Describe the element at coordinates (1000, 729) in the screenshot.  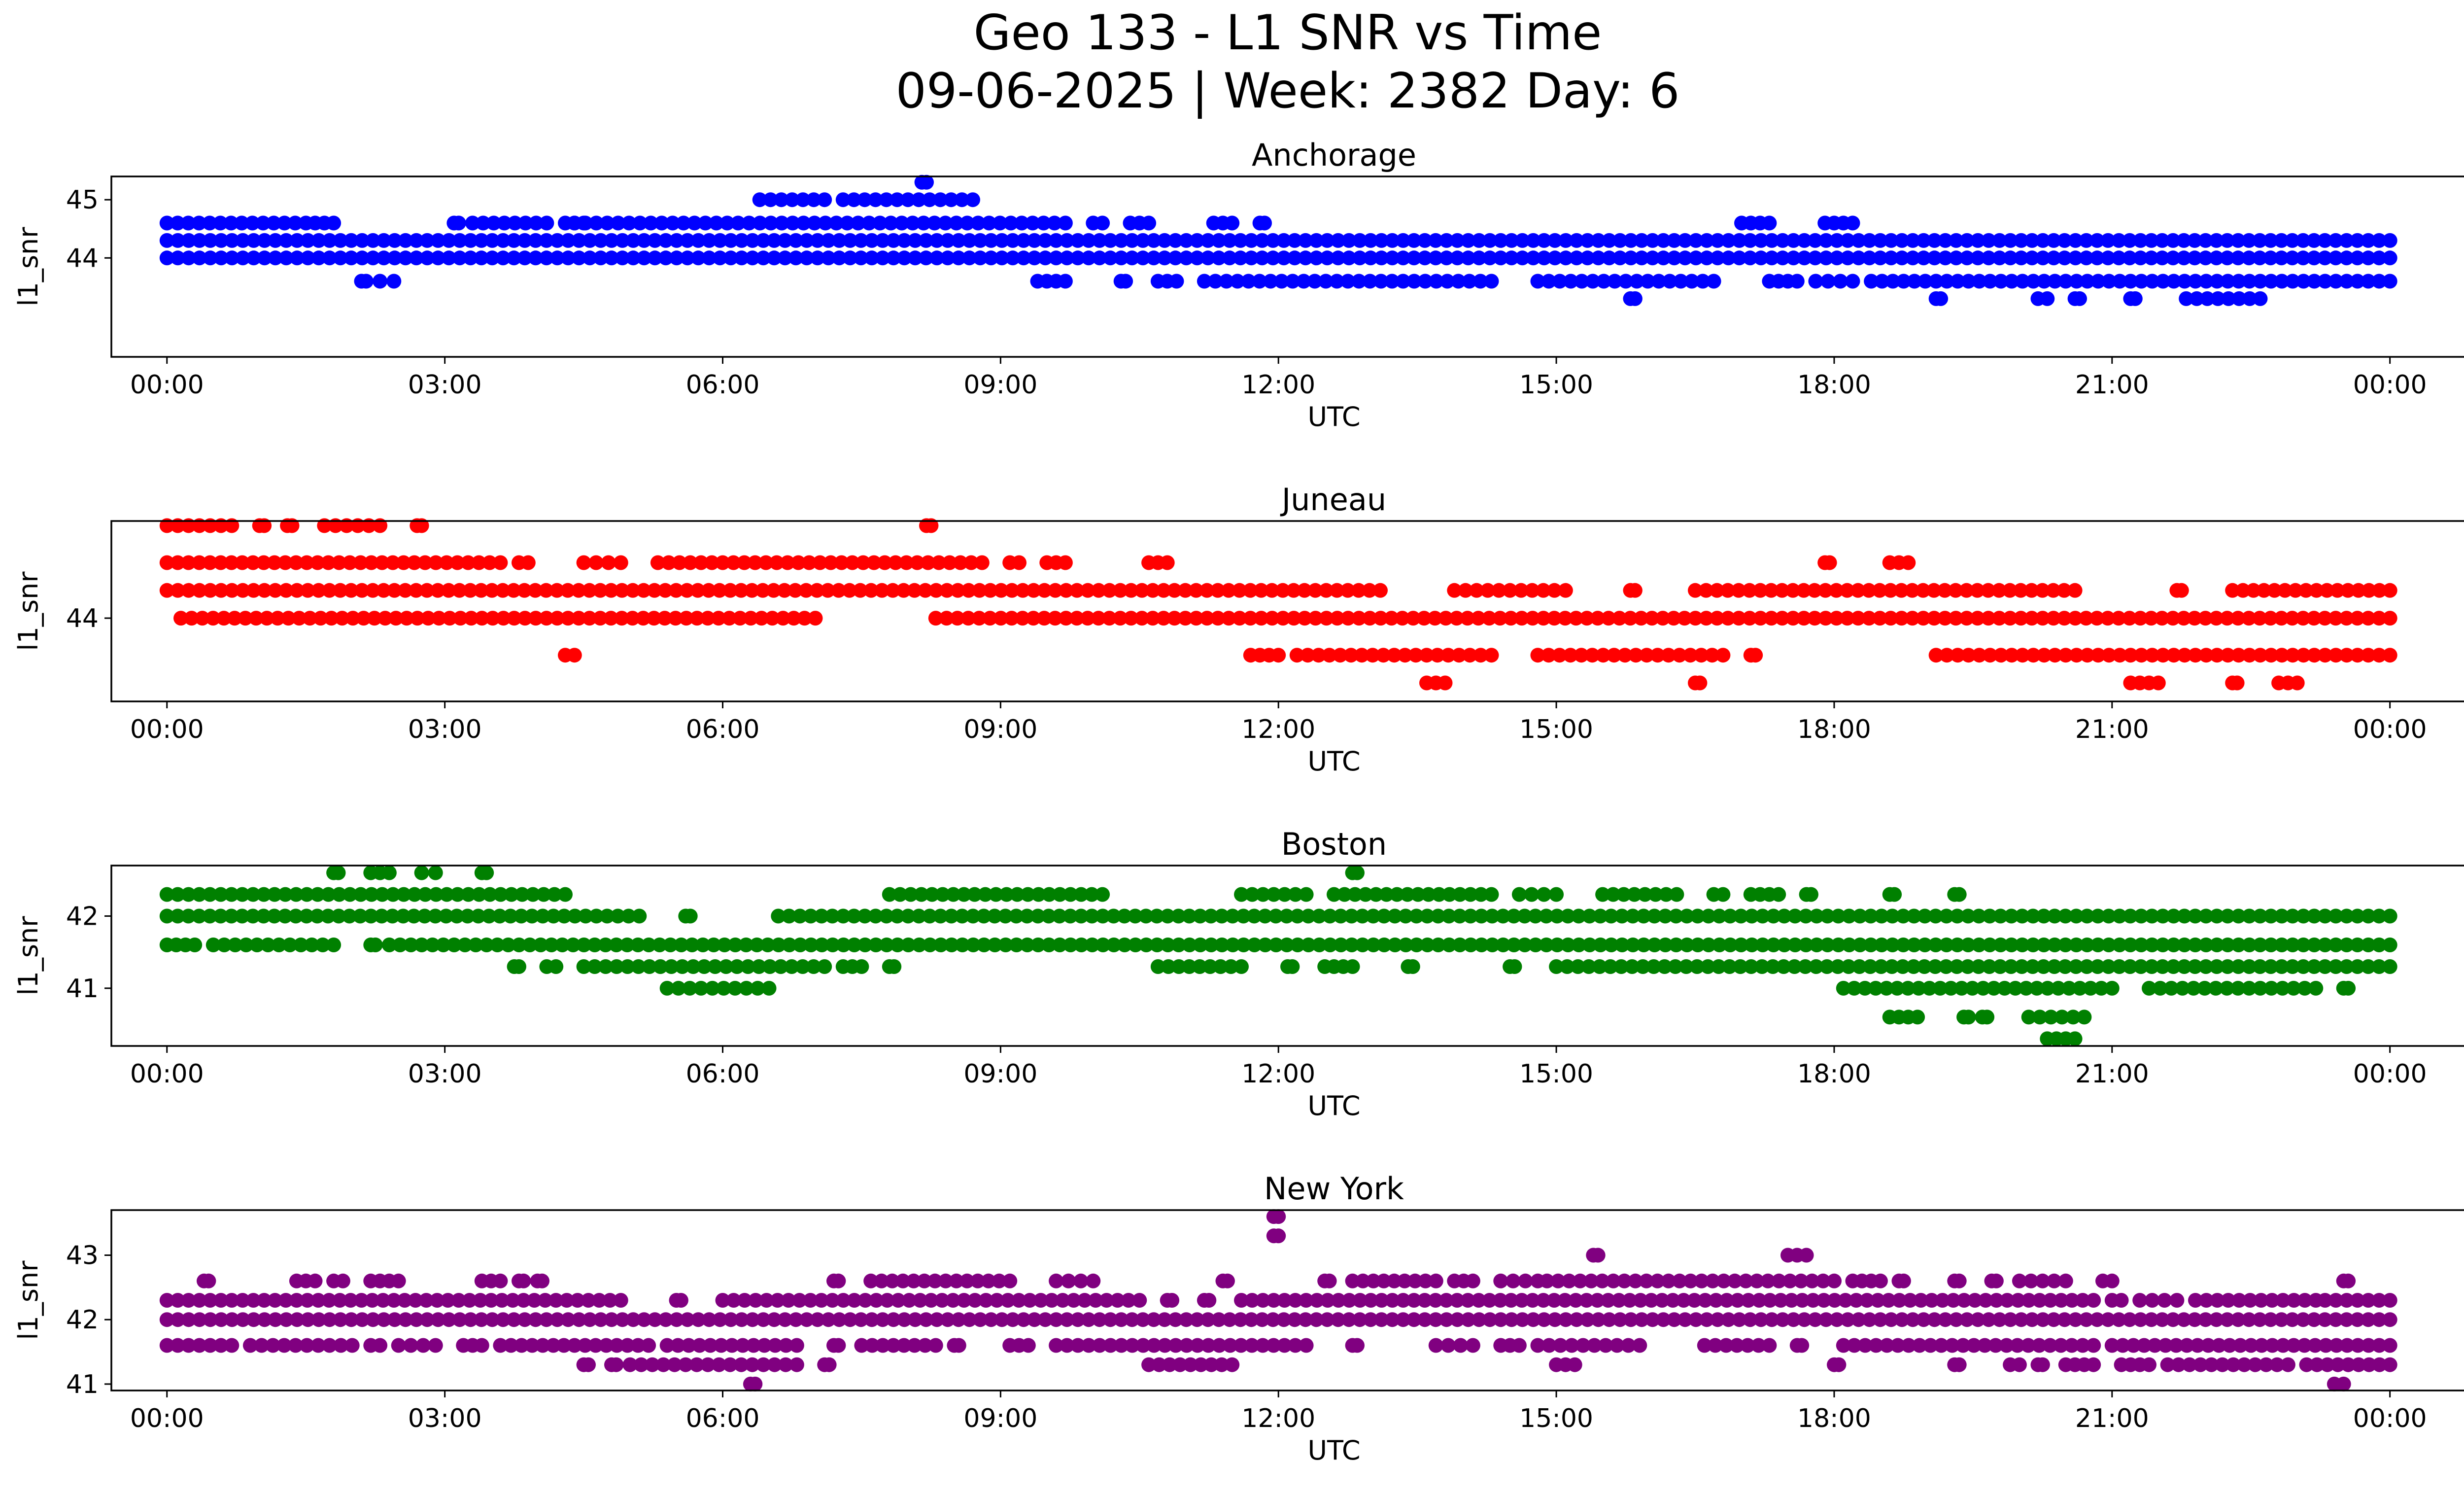
I see `x-tick-label: 09:00` at that location.